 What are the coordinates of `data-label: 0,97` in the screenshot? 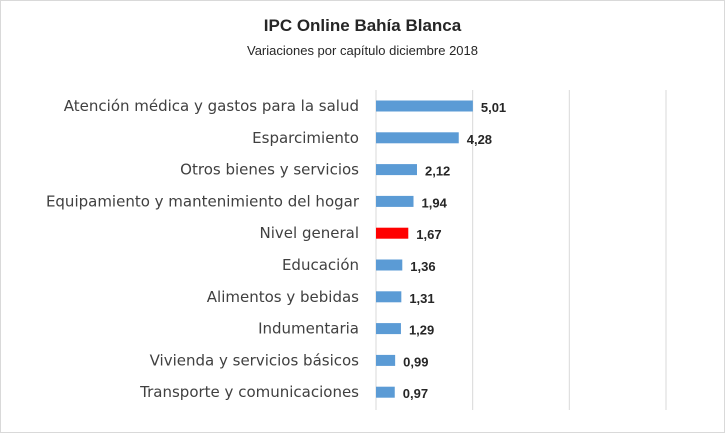 It's located at (415, 393).